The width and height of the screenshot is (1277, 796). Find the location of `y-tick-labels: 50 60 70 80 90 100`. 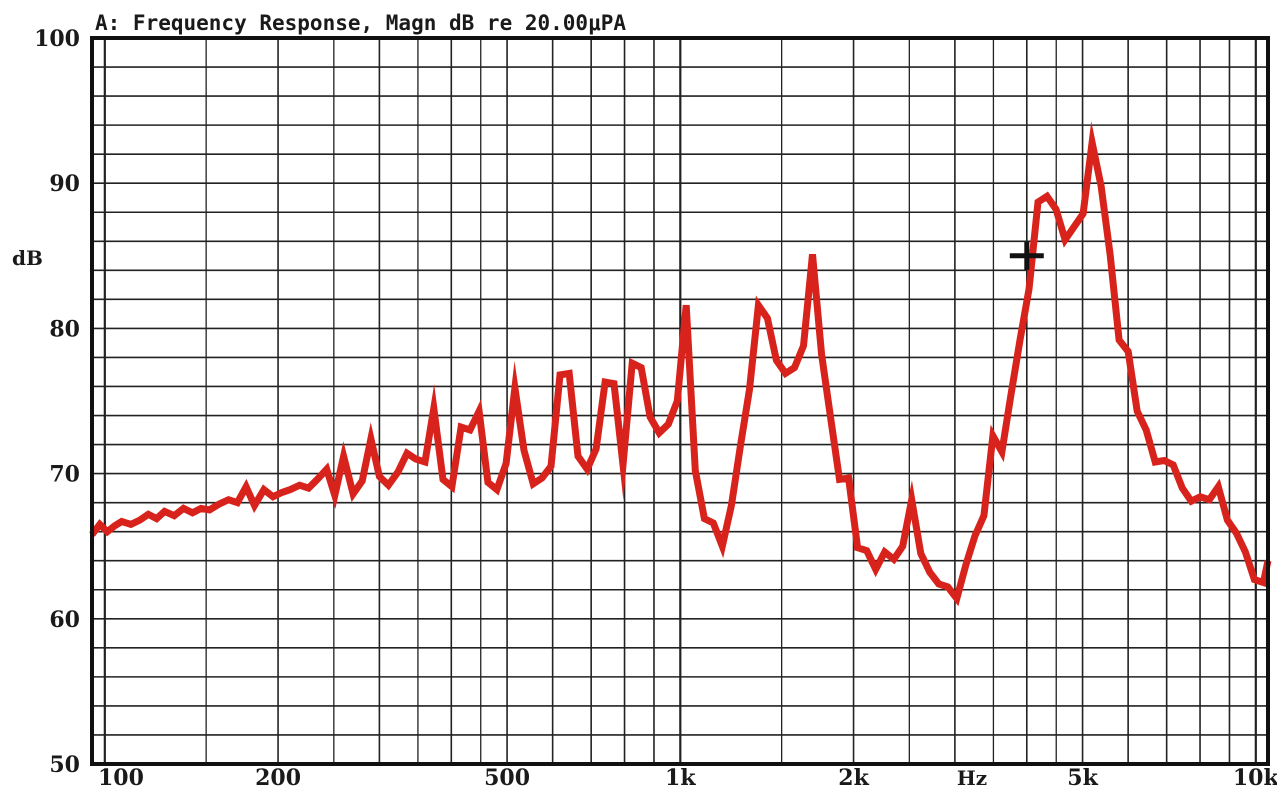

y-tick-labels: 50 60 70 80 90 100 is located at coordinates (57, 402).